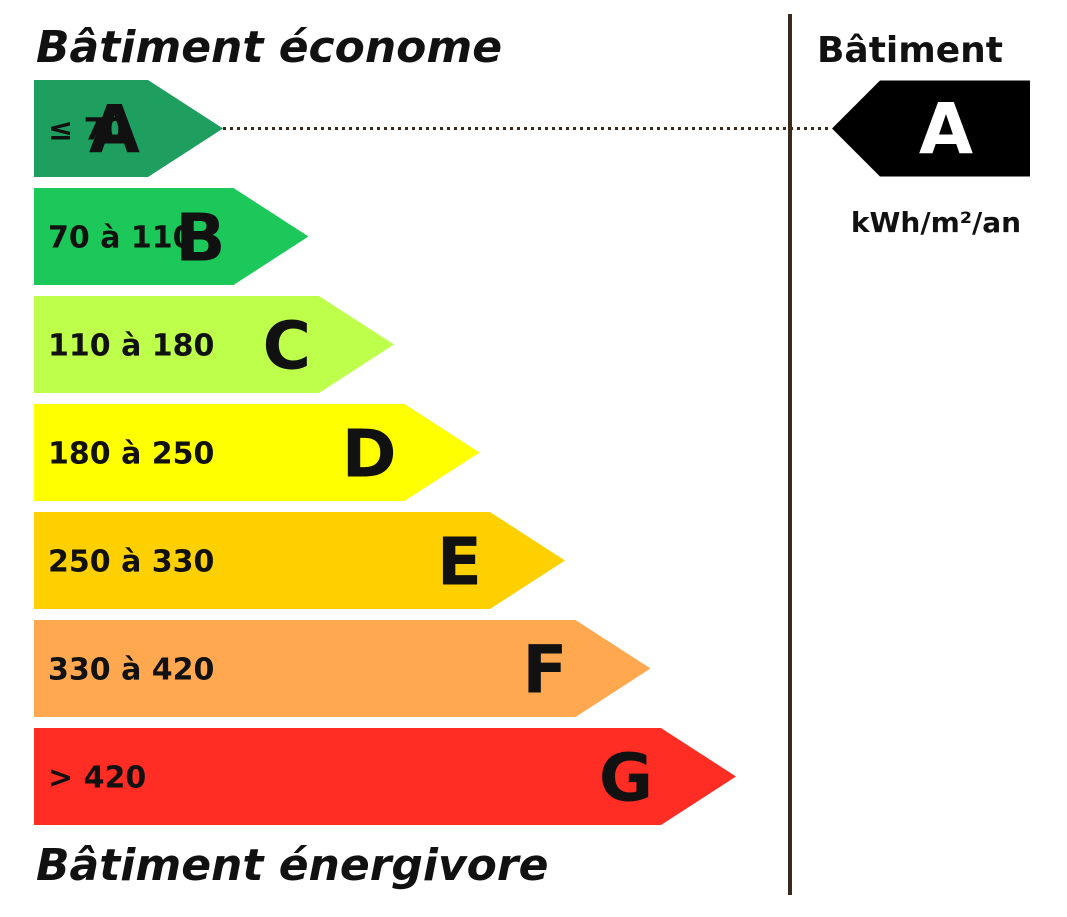 This screenshot has height=917, width=1067. I want to click on rating-marker, so click(931, 128).